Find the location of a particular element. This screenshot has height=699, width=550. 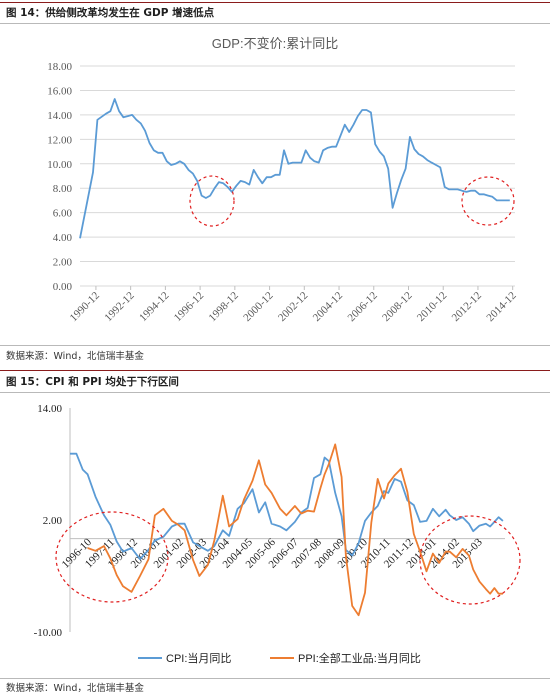

x-tick-label: 2004-12 is located at coordinates (328, 307).